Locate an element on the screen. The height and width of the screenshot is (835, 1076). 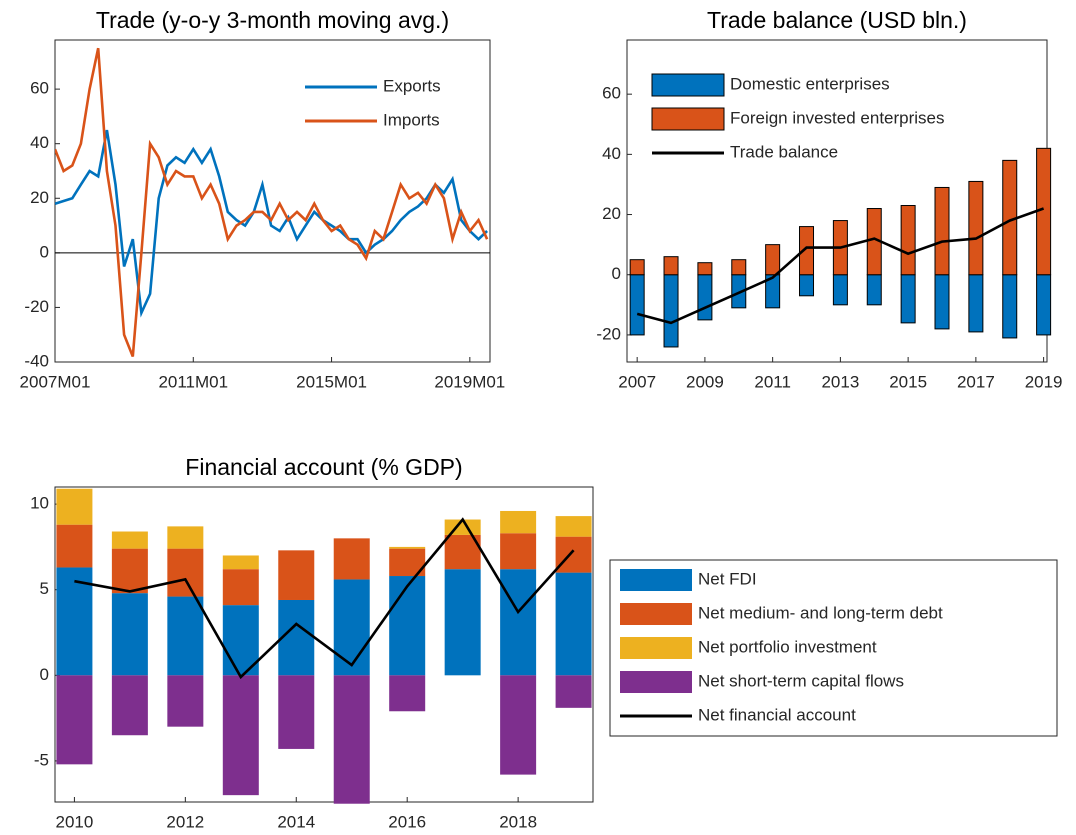
x-tick-label: 2012 is located at coordinates (185, 821).